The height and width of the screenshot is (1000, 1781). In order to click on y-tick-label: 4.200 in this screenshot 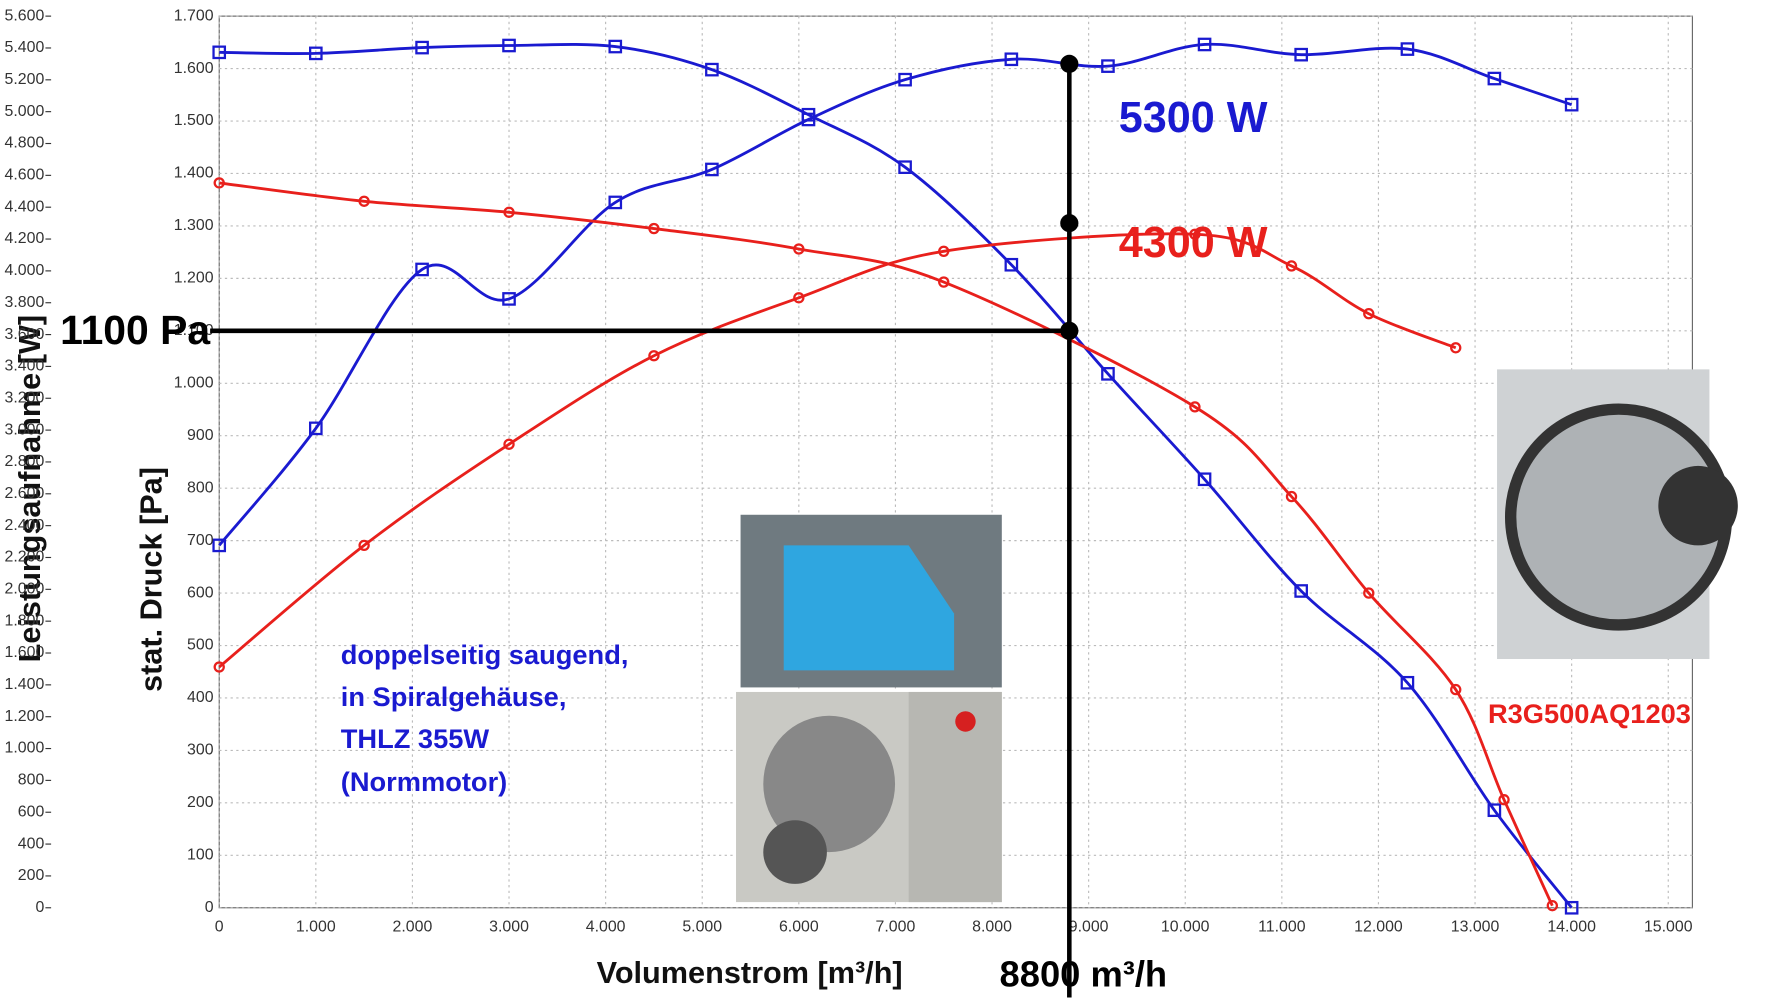, I will do `click(25, 238)`.